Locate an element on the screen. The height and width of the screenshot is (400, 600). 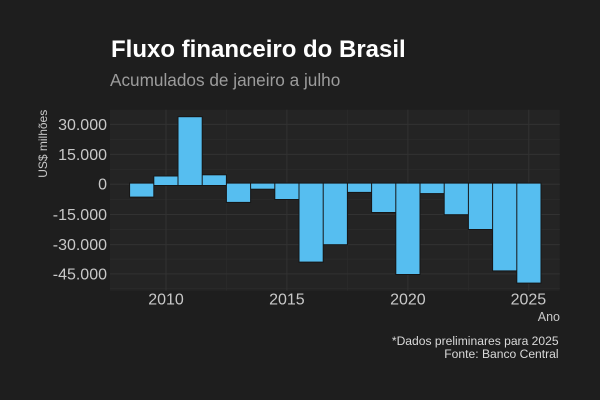
svg-text: US$ milhões is located at coordinates (43, 144).